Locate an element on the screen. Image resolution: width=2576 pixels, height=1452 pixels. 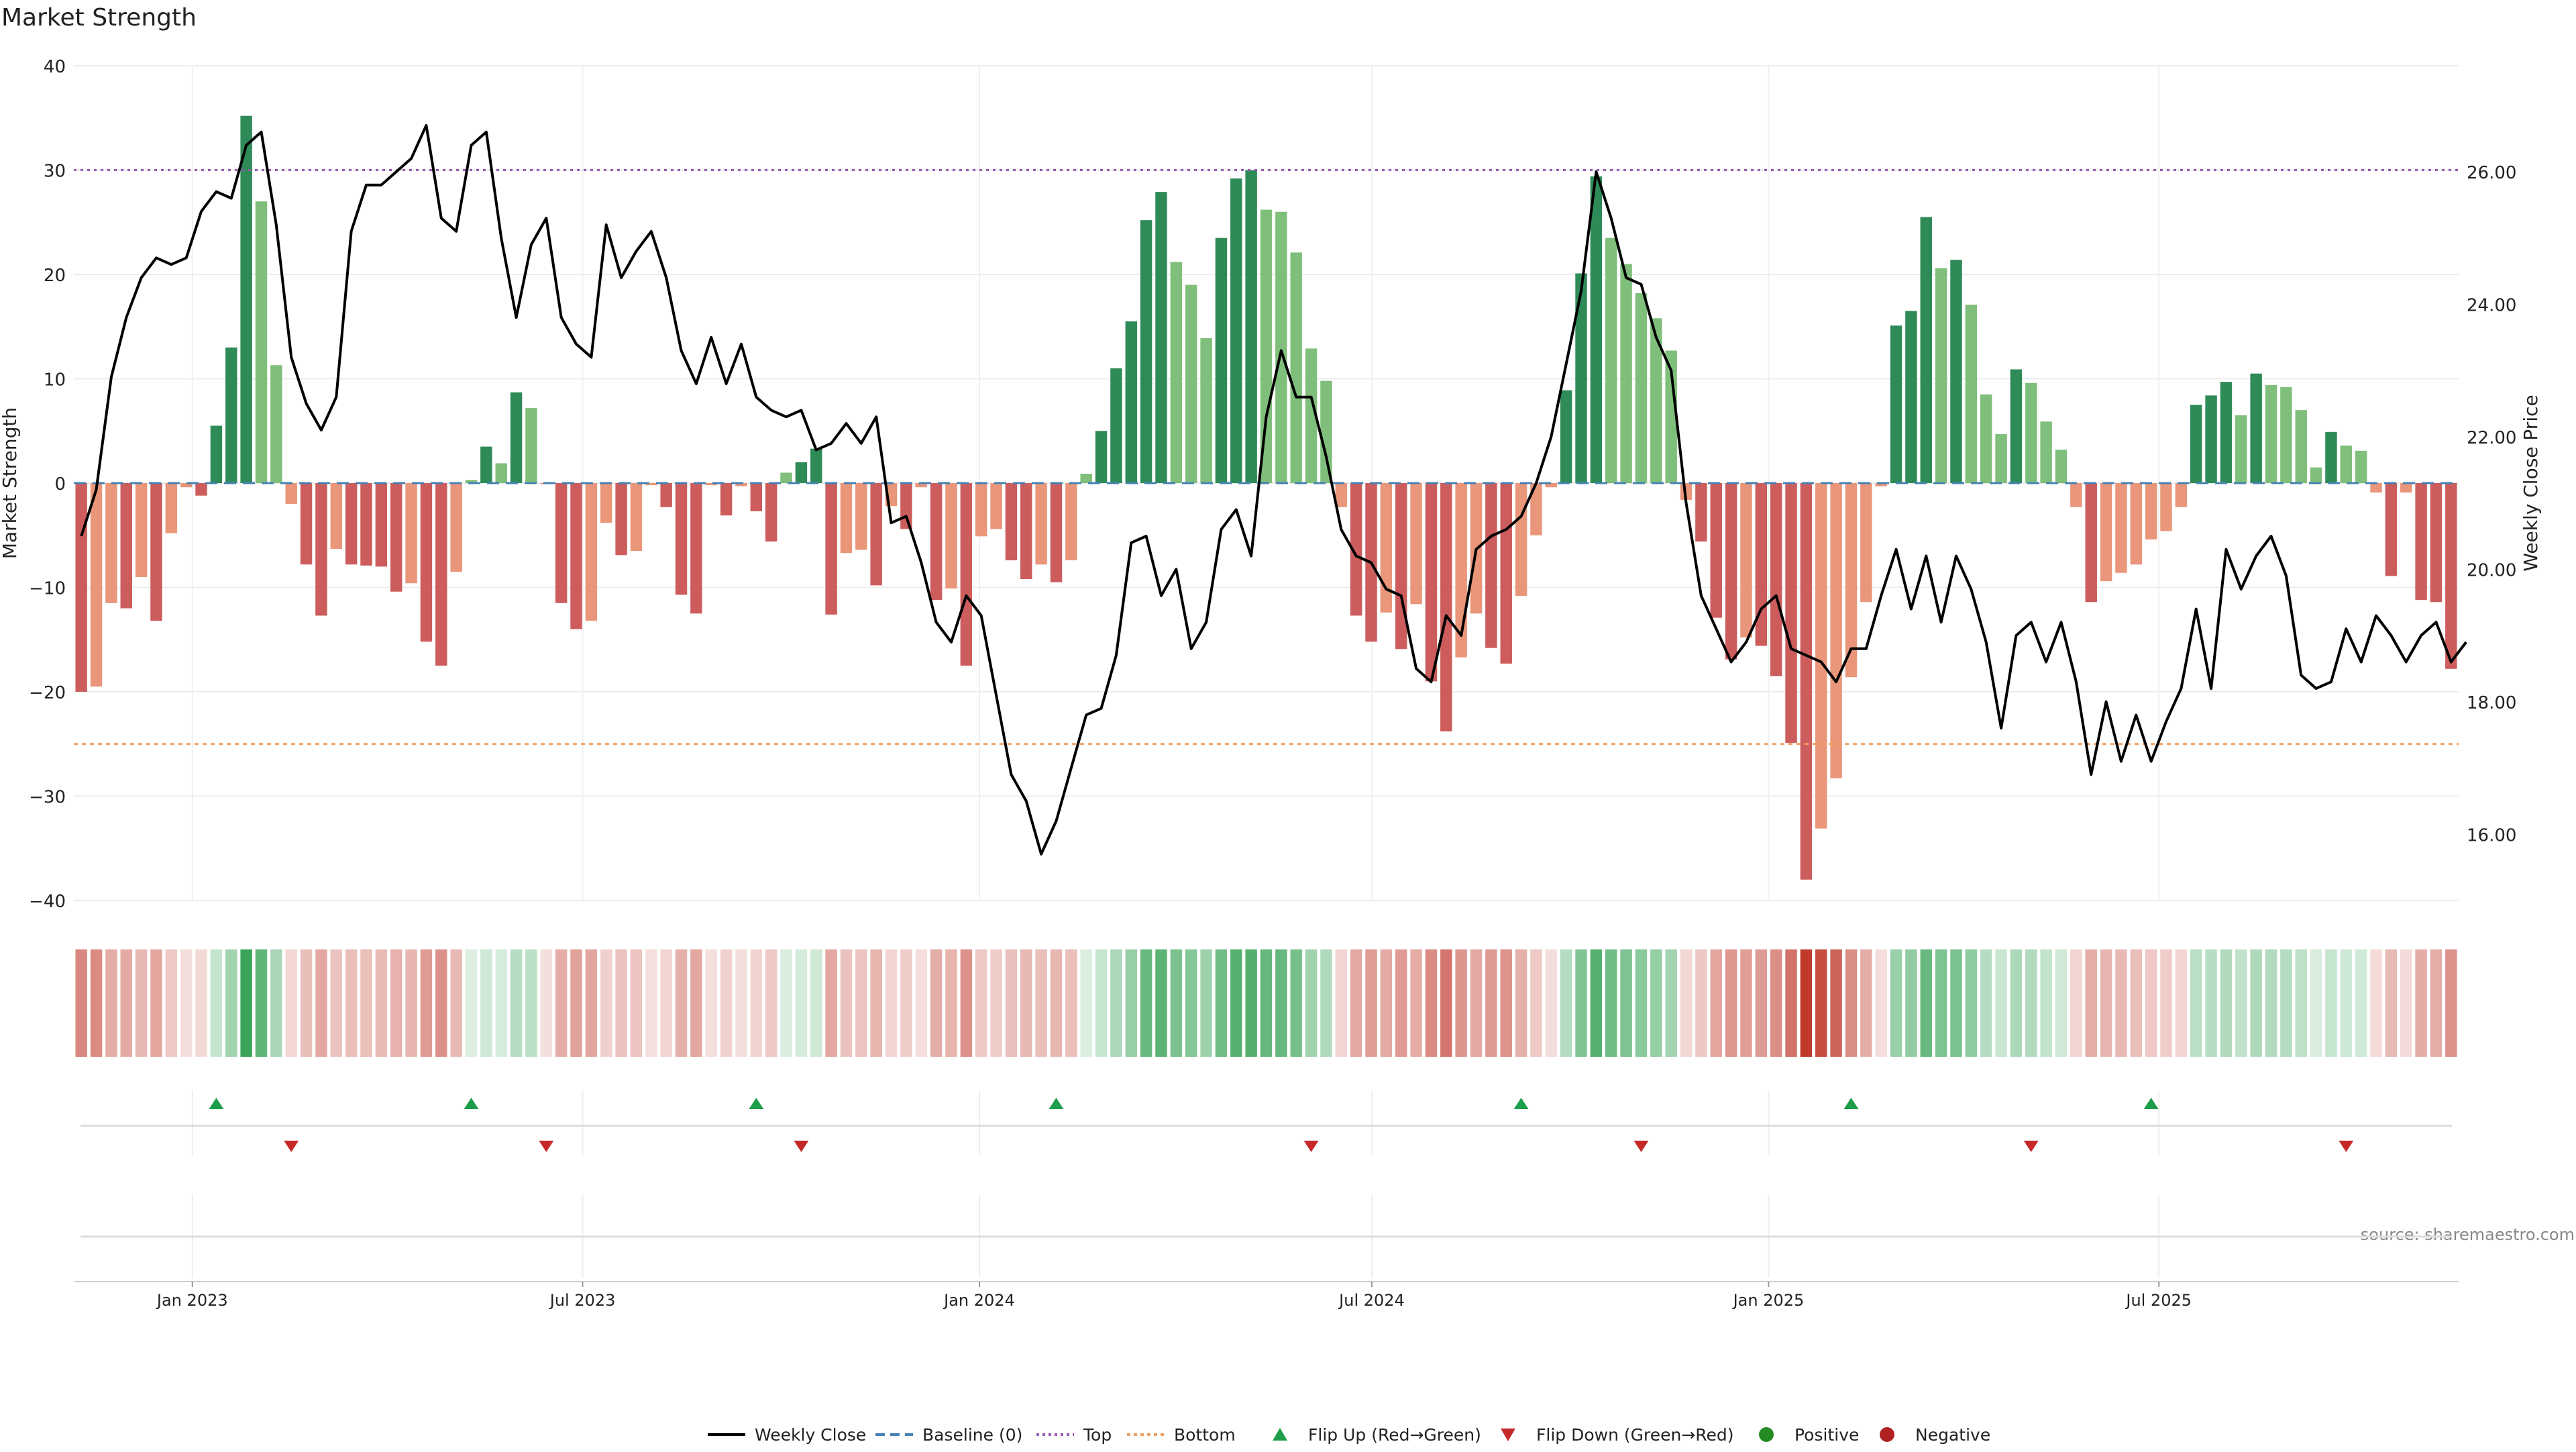
x-tick-label: Jan 2024 is located at coordinates (979, 1301).